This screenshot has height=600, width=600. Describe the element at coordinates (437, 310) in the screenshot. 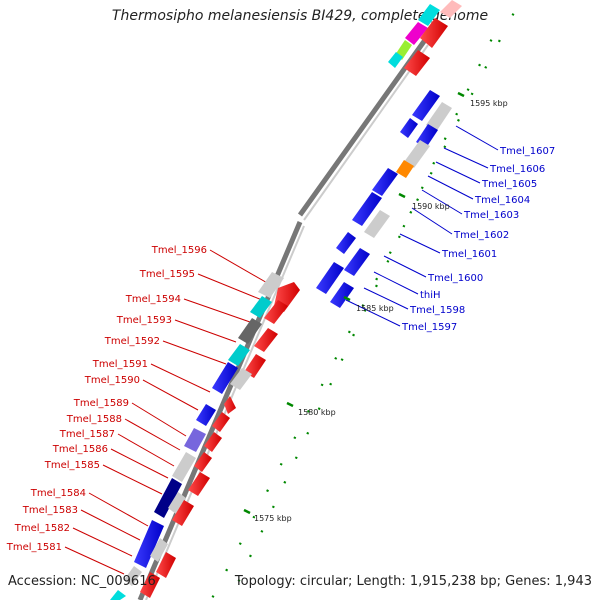

I see `gene-label-right: Tmel_1598` at that location.